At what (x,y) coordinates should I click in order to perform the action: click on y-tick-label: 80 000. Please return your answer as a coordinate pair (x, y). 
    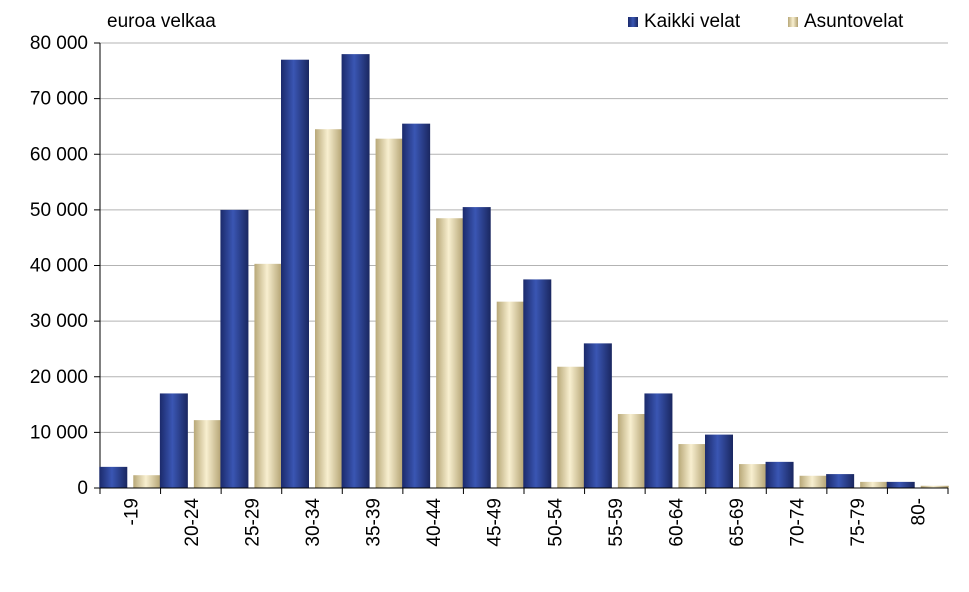
    Looking at the image, I should click on (59, 43).